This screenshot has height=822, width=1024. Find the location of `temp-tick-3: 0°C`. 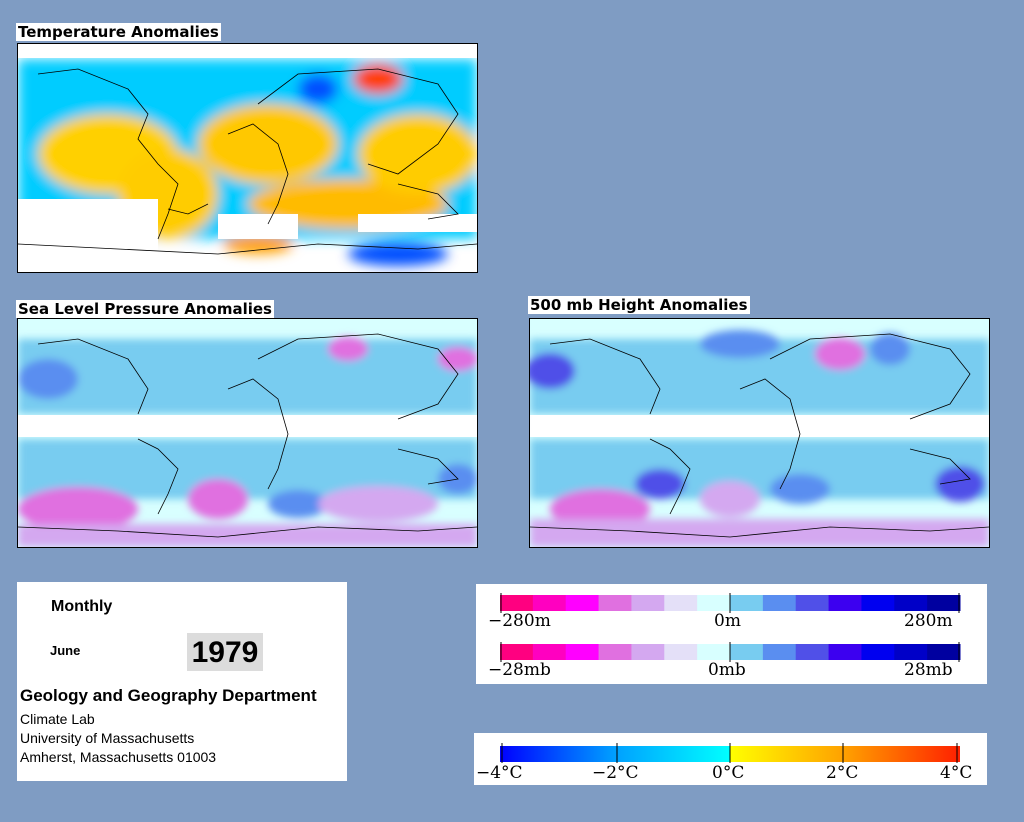

temp-tick-3: 0°C is located at coordinates (728, 773).